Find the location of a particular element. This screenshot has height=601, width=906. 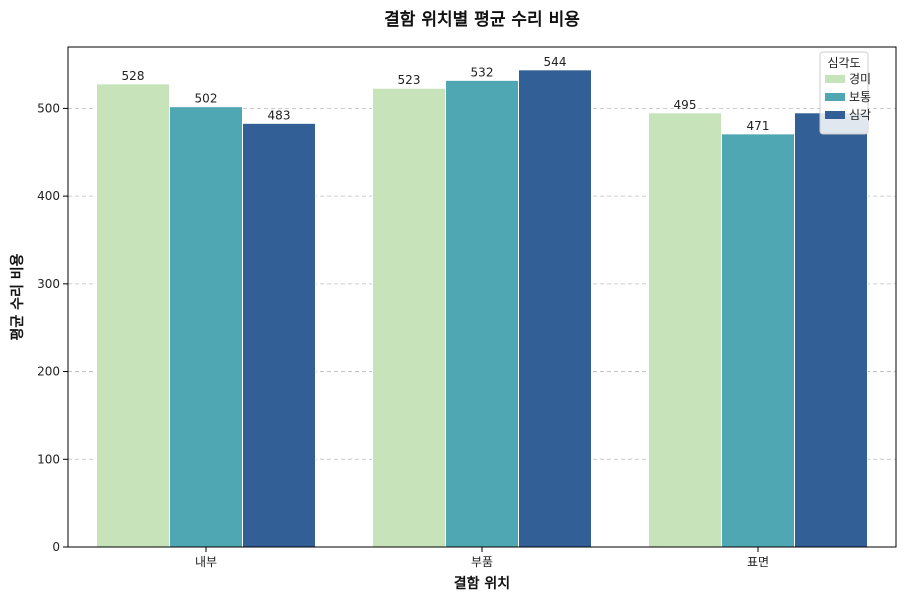

y-tick-label: 500 is located at coordinates (48, 108).